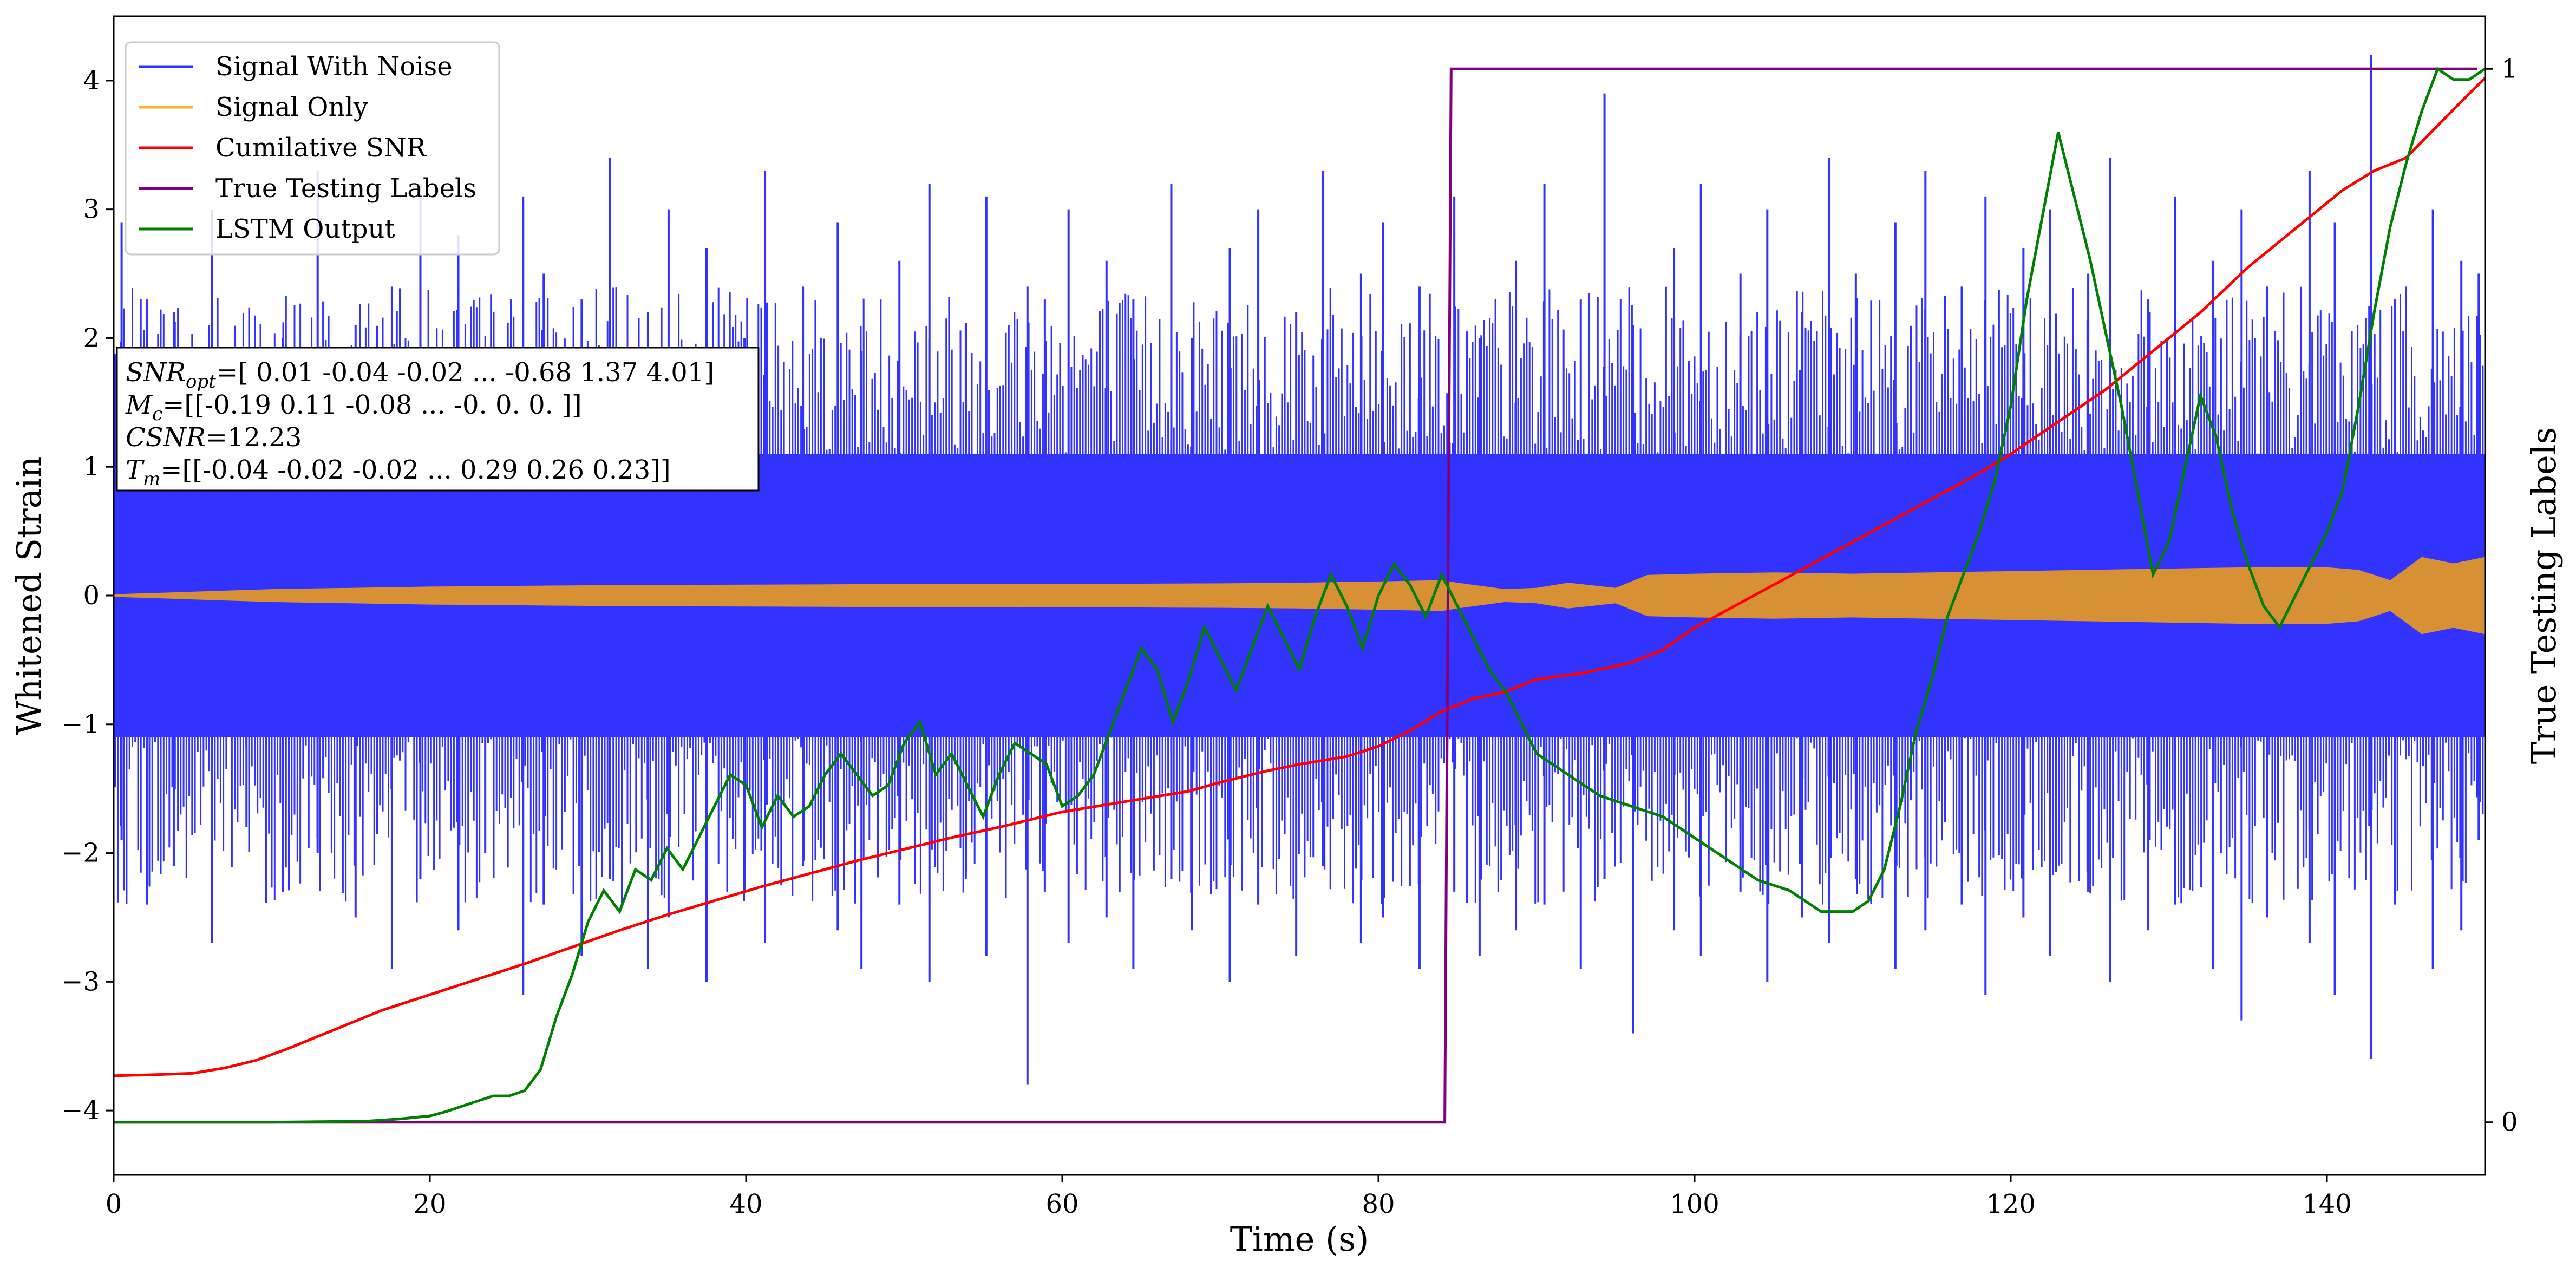 Image resolution: width=2576 pixels, height=1274 pixels. I want to click on x-tick-label: 60, so click(1061, 1204).